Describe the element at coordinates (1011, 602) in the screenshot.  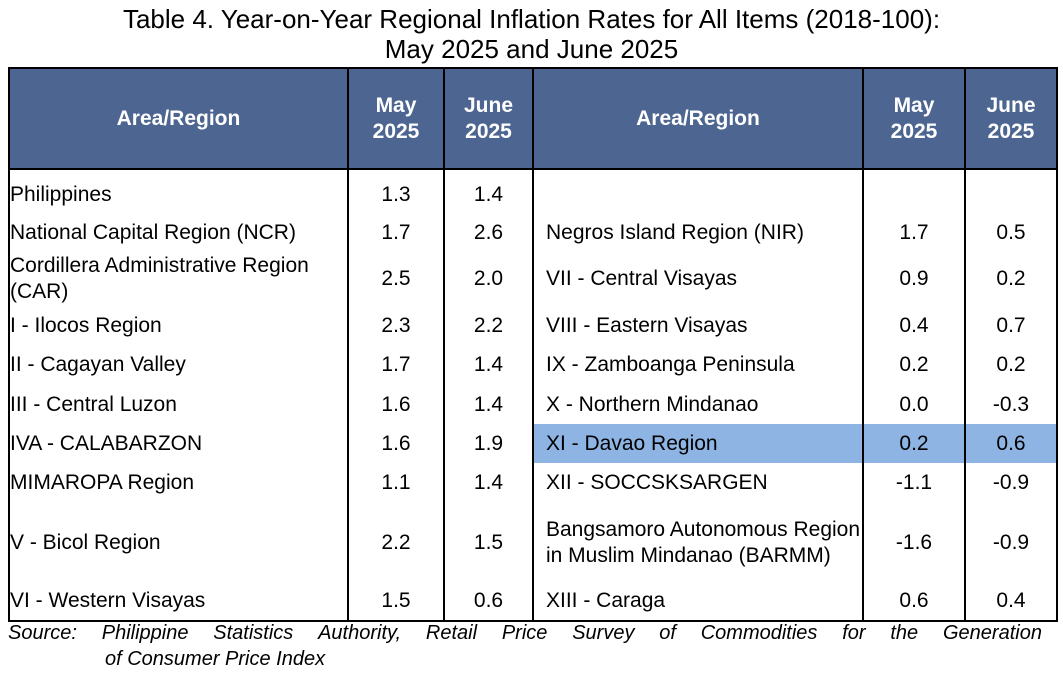
I see `june-value-right: 0.4` at that location.